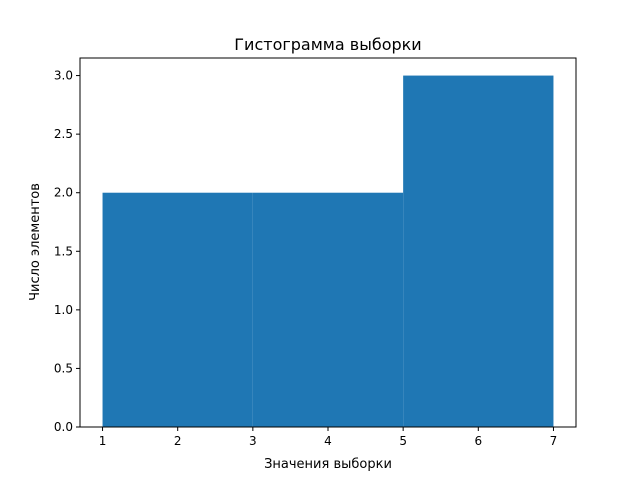 The image size is (640, 484). I want to click on x-tick-label: 4, so click(328, 441).